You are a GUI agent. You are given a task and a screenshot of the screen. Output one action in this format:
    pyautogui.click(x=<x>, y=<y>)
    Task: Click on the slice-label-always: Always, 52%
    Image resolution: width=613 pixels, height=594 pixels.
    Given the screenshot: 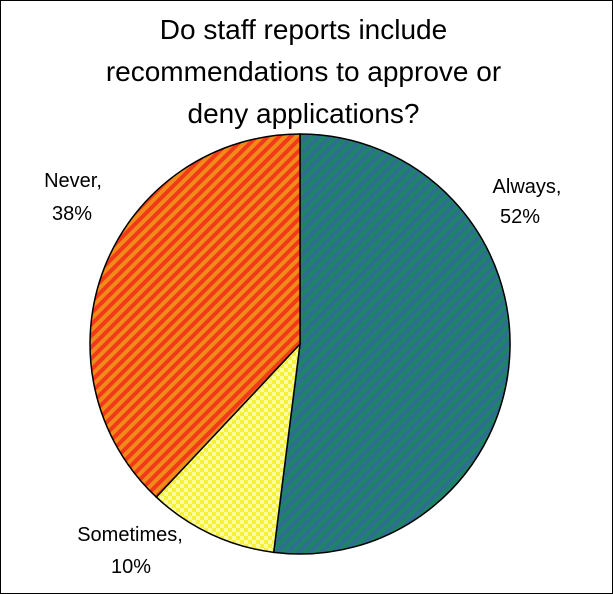 What is the action you would take?
    pyautogui.click(x=527, y=202)
    